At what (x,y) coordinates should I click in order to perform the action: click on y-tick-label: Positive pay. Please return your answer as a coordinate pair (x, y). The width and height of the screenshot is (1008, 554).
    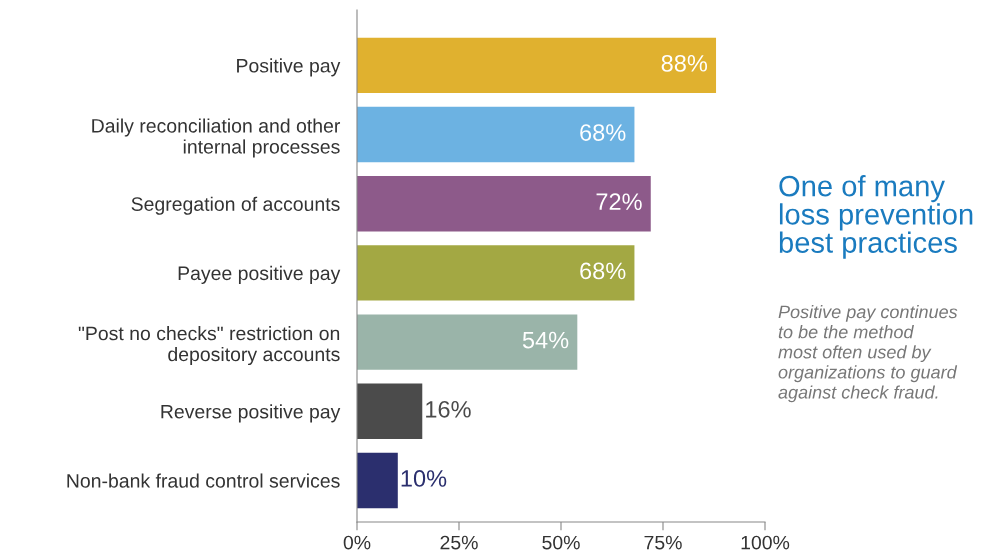
    Looking at the image, I should click on (289, 67).